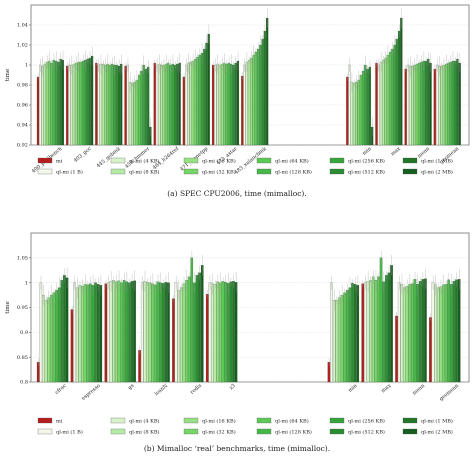 The image size is (474, 457). I want to click on legend-label: ql-mi (128 KB), so click(293, 432).